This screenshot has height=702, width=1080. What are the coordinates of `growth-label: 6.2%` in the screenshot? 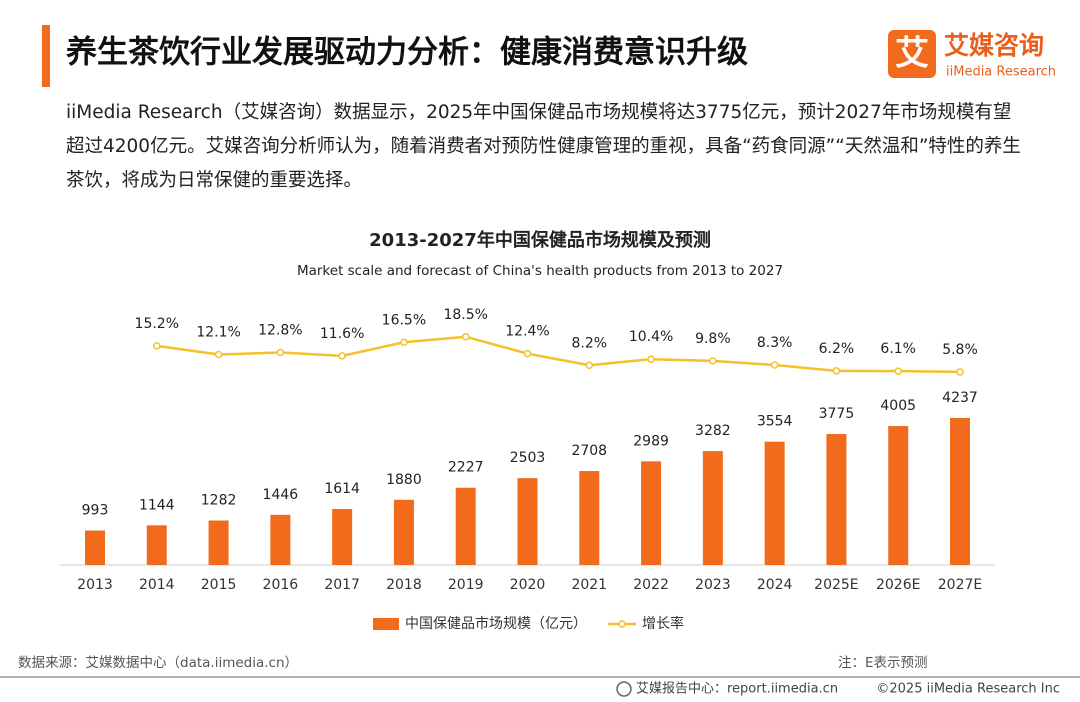 It's located at (837, 349).